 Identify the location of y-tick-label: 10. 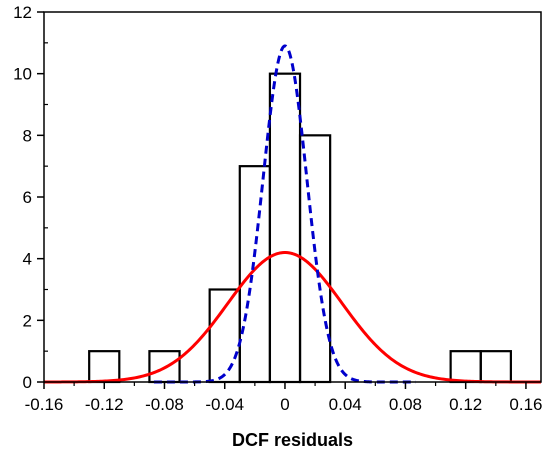
(22, 74).